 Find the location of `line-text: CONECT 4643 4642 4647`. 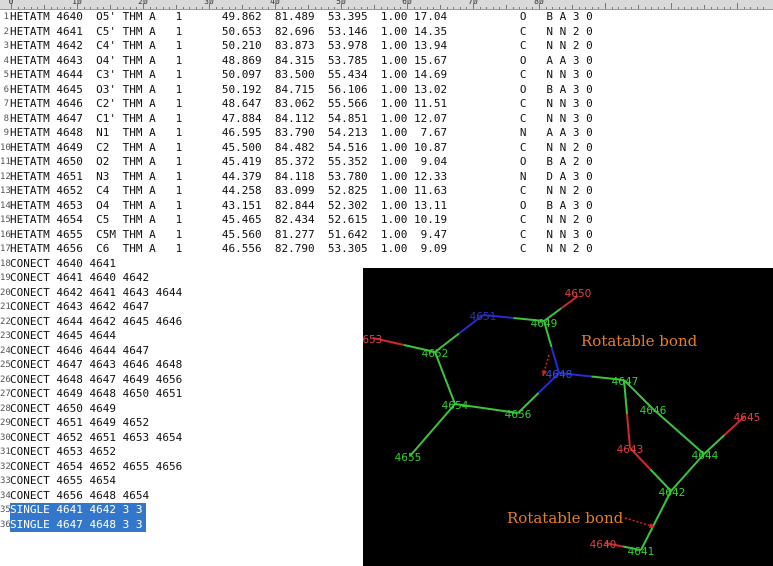

line-text: CONECT 4643 4642 4647 is located at coordinates (80, 306).